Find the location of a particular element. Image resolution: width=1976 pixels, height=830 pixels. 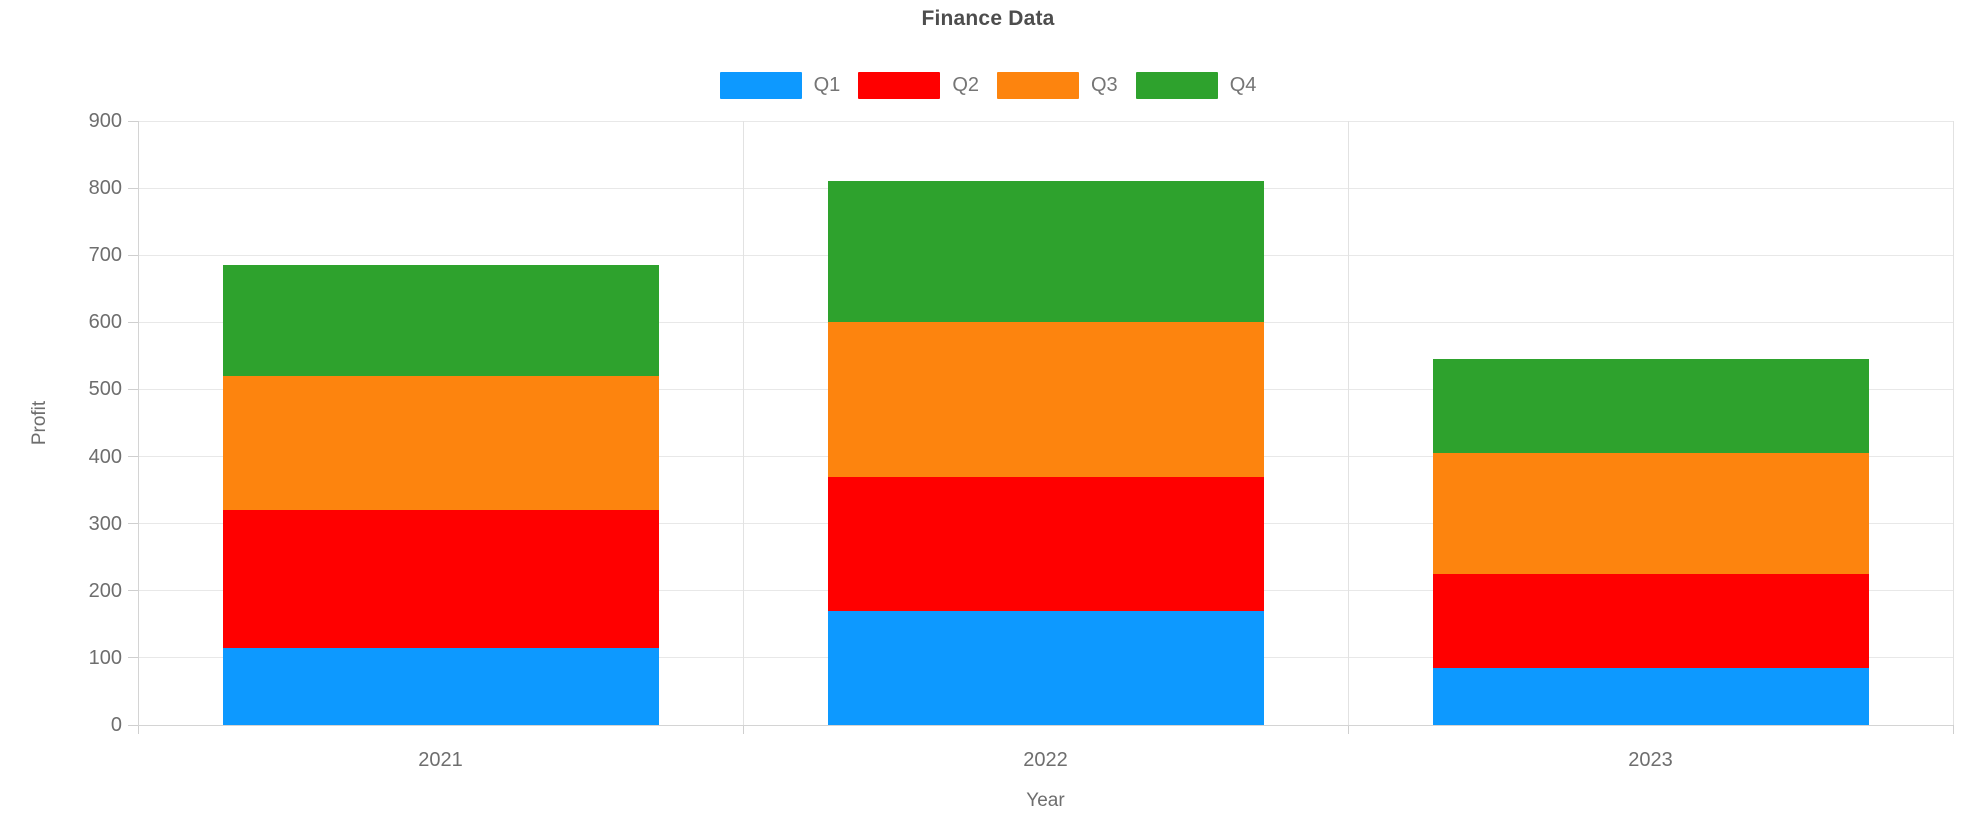

legend-item-q3: Q3 is located at coordinates (1057, 85).